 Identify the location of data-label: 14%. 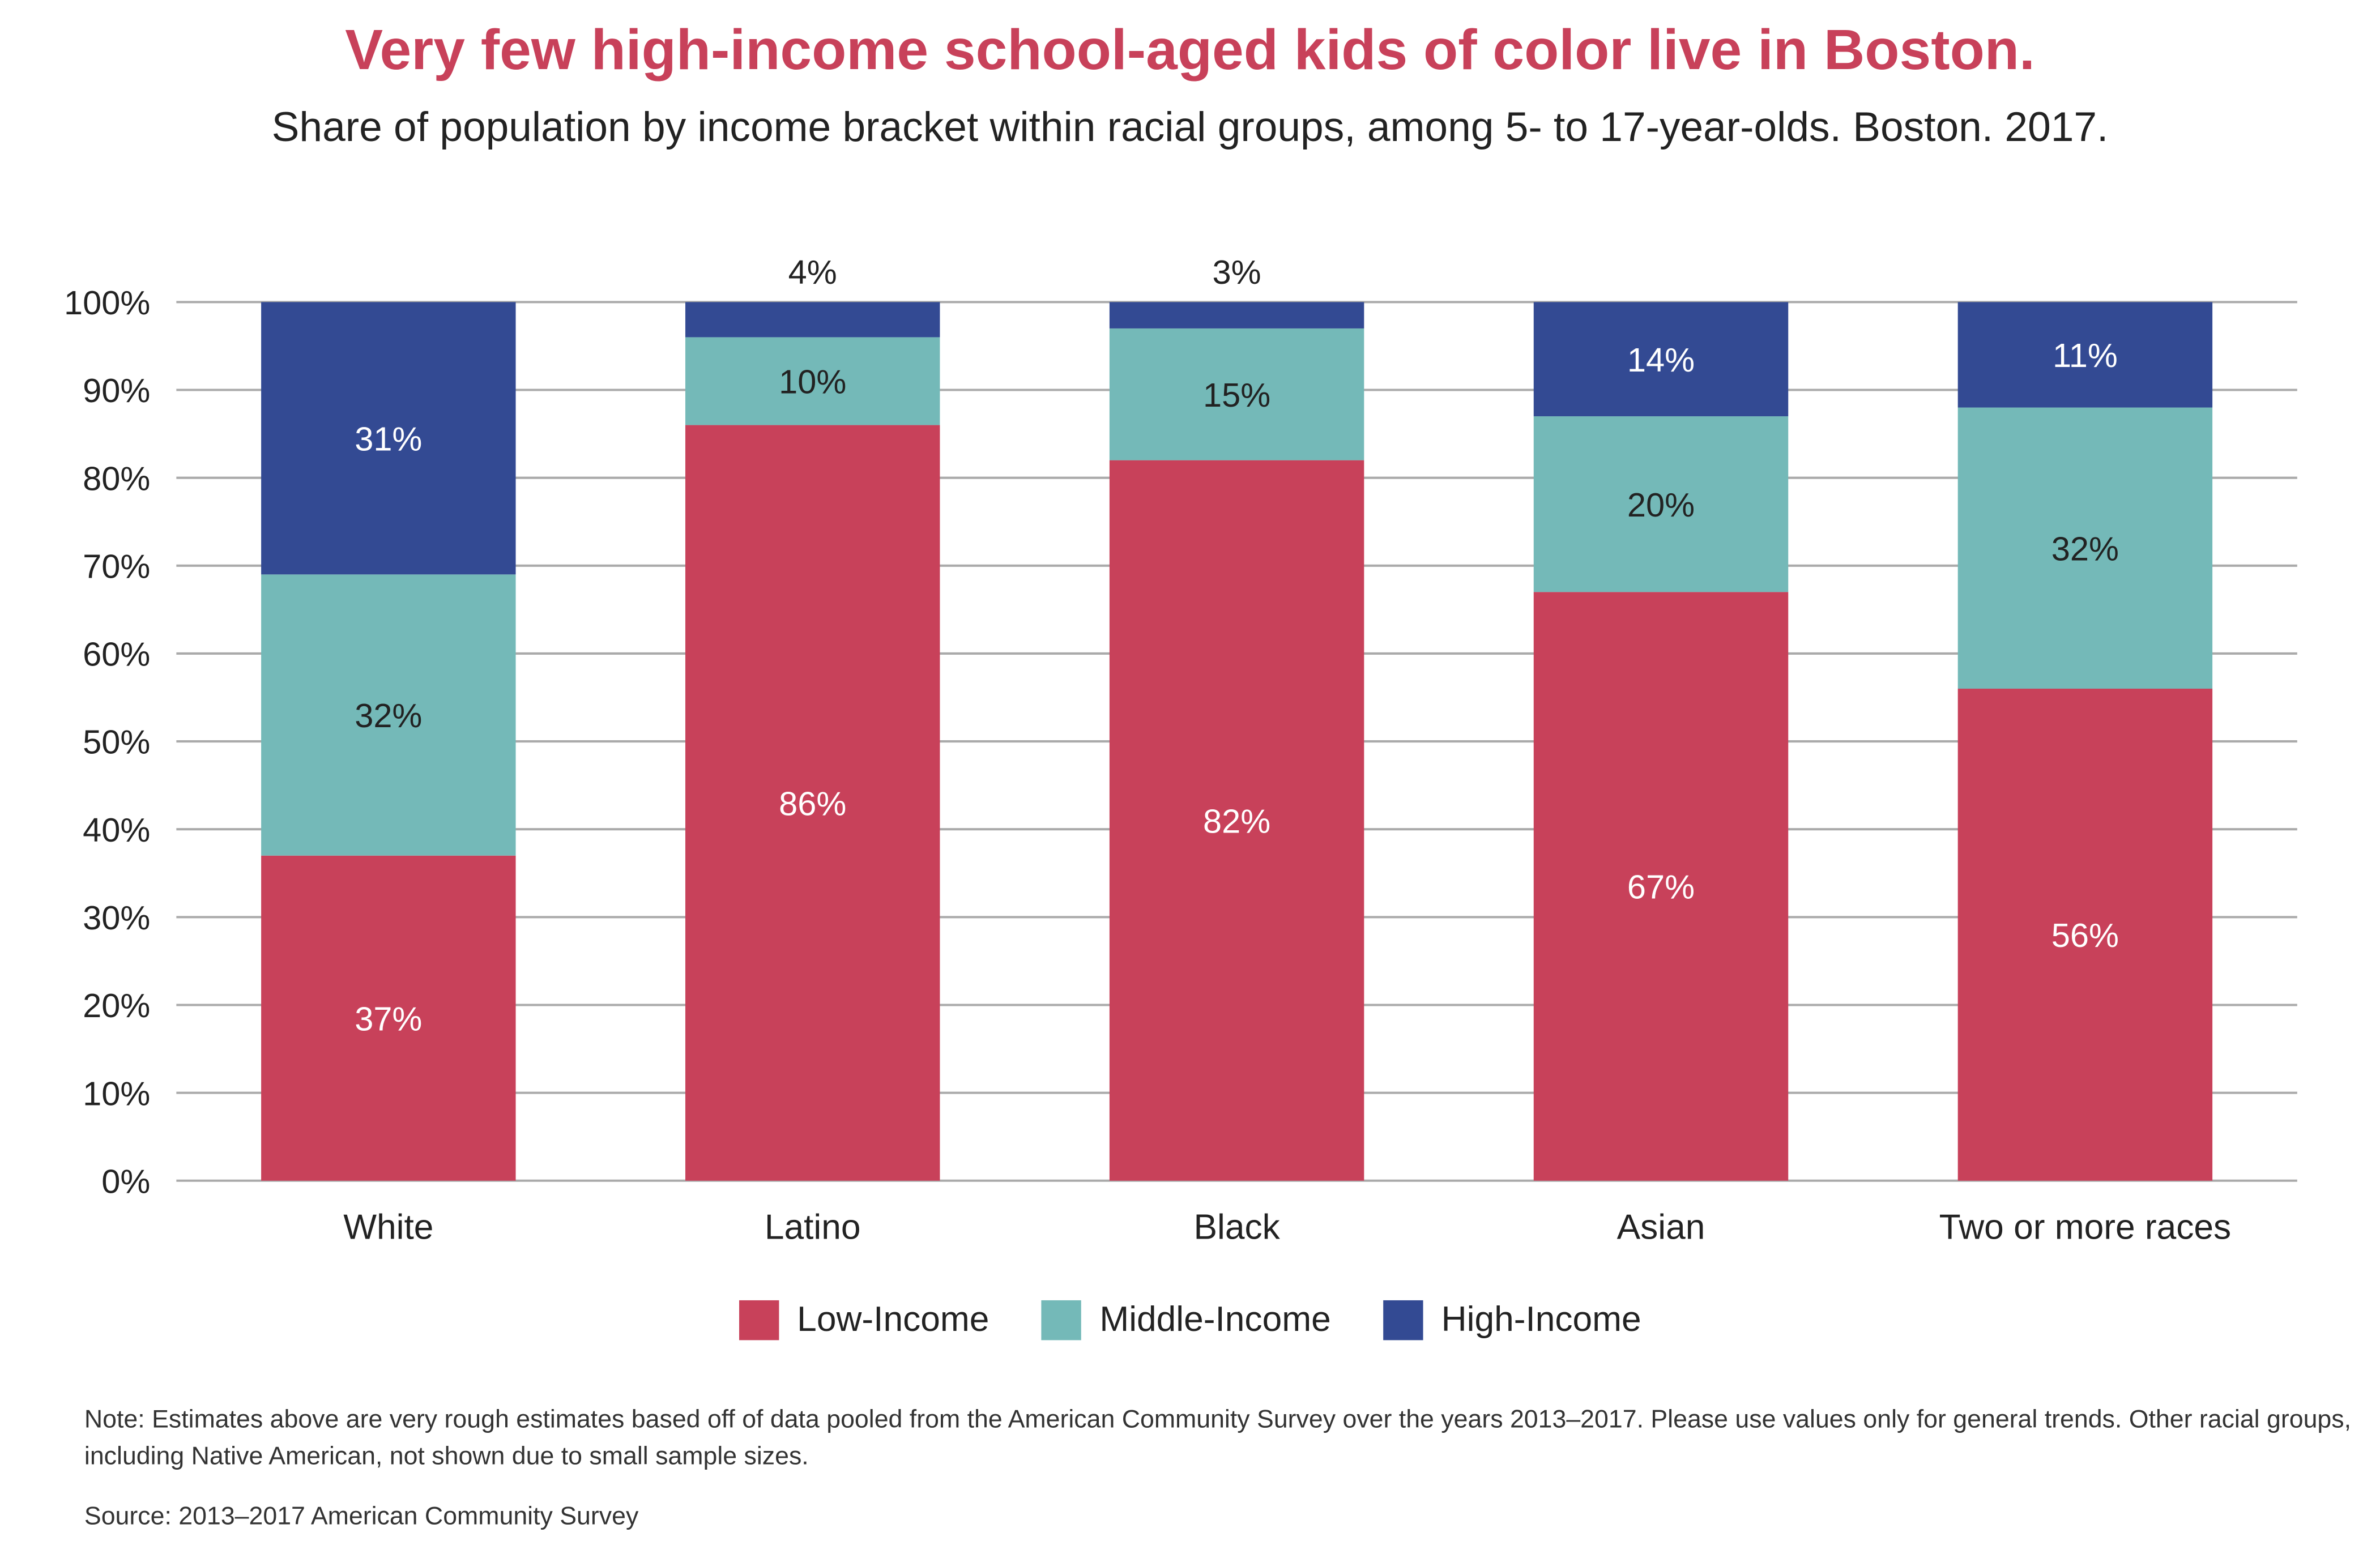
(1661, 360).